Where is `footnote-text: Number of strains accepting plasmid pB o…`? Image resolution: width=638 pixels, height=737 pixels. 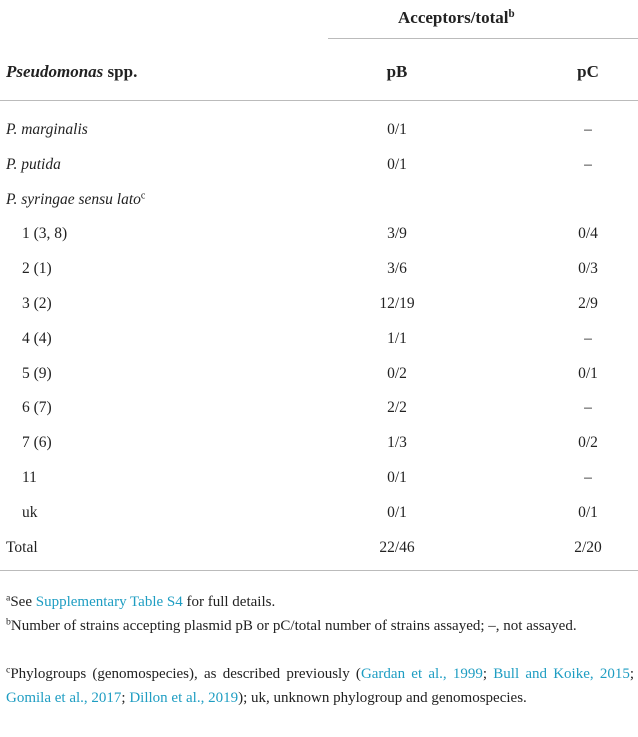 footnote-text: Number of strains accepting plasmid pB o… is located at coordinates (293, 626).